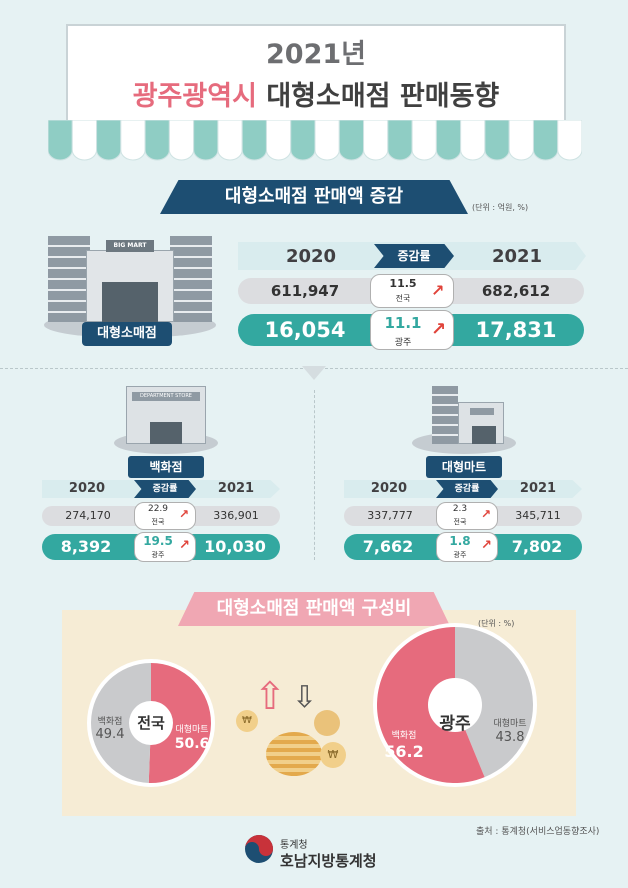  What do you see at coordinates (305, 330) in the screenshot?
I see `gwangju-2020-value: 16,054` at bounding box center [305, 330].